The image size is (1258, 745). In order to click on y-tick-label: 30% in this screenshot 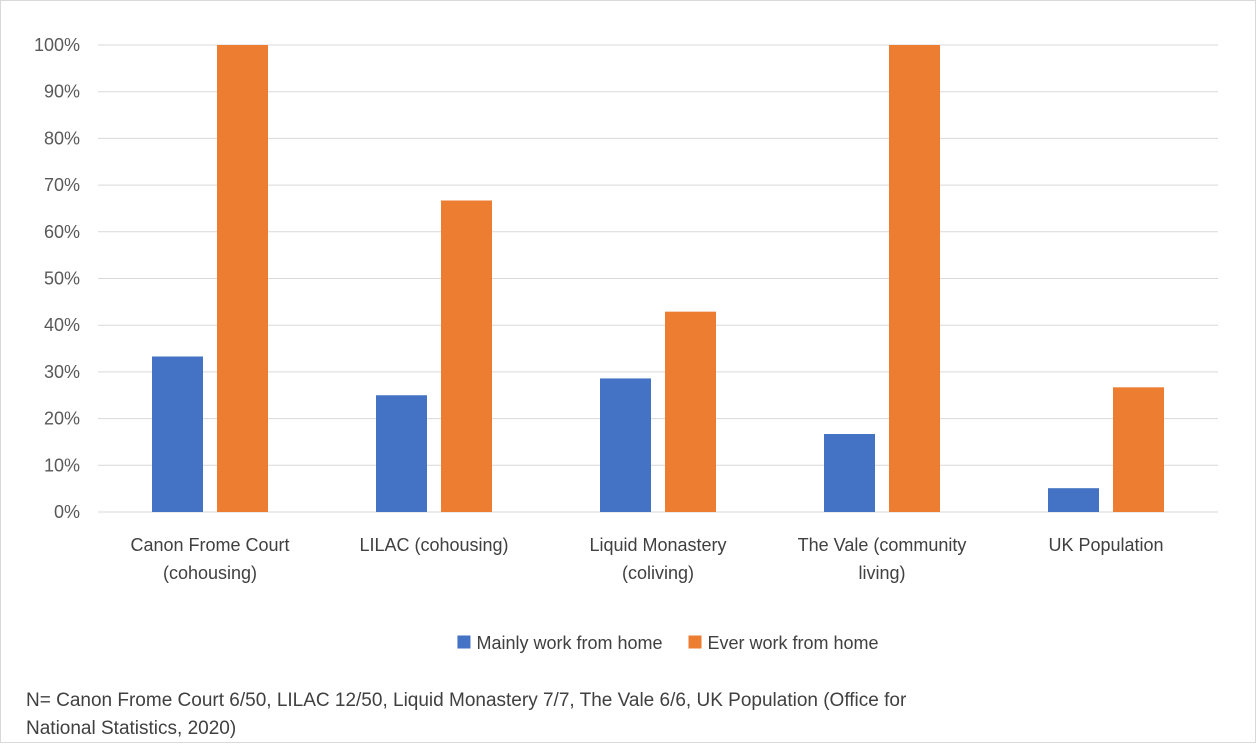, I will do `click(62, 372)`.